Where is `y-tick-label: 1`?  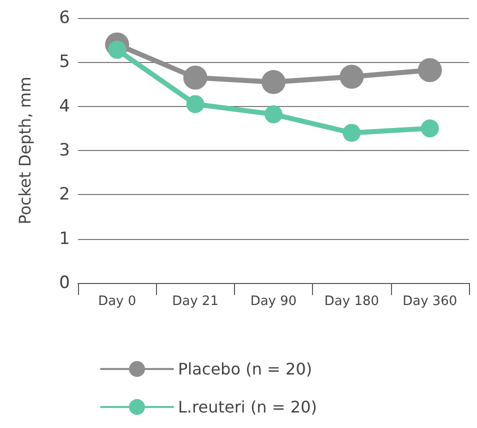
y-tick-label: 1 is located at coordinates (64, 238).